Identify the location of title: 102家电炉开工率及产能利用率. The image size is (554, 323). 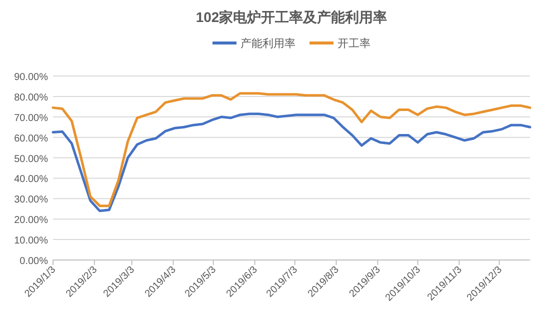
(292, 17).